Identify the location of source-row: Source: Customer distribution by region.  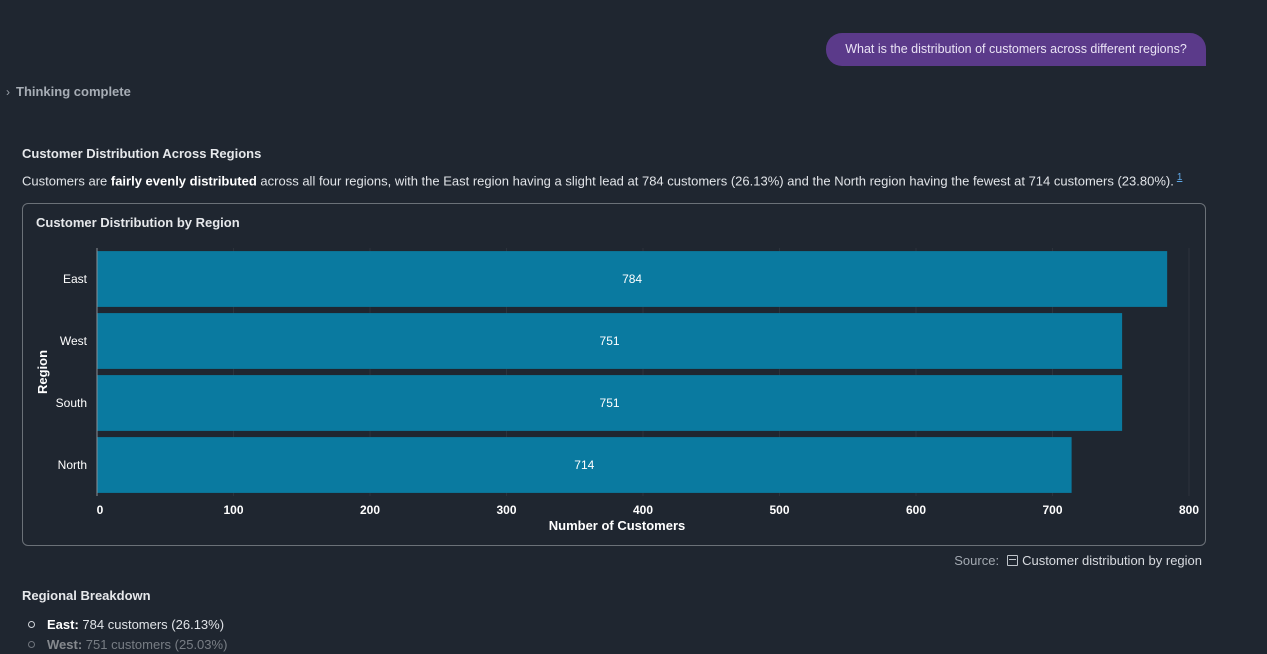
(1078, 560).